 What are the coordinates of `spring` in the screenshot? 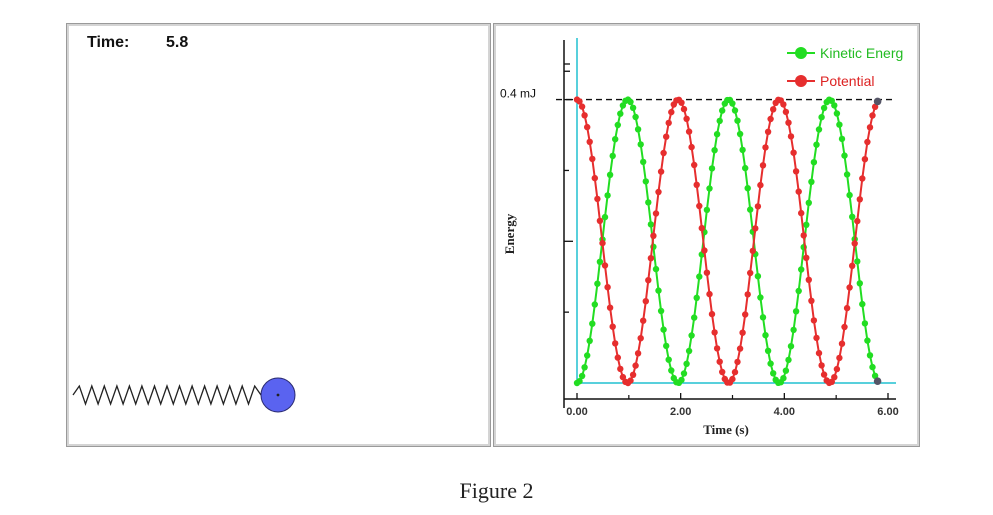 It's located at (167, 395).